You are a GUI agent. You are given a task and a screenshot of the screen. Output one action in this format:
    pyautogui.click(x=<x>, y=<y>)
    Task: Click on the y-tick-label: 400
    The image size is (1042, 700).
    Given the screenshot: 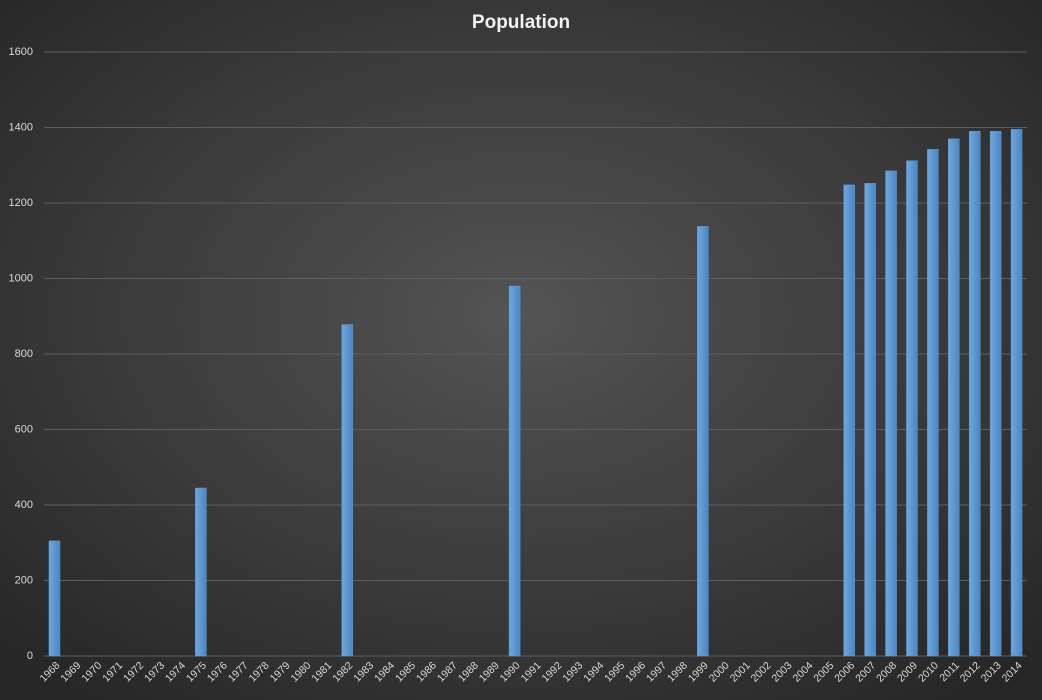 What is the action you would take?
    pyautogui.click(x=24, y=505)
    